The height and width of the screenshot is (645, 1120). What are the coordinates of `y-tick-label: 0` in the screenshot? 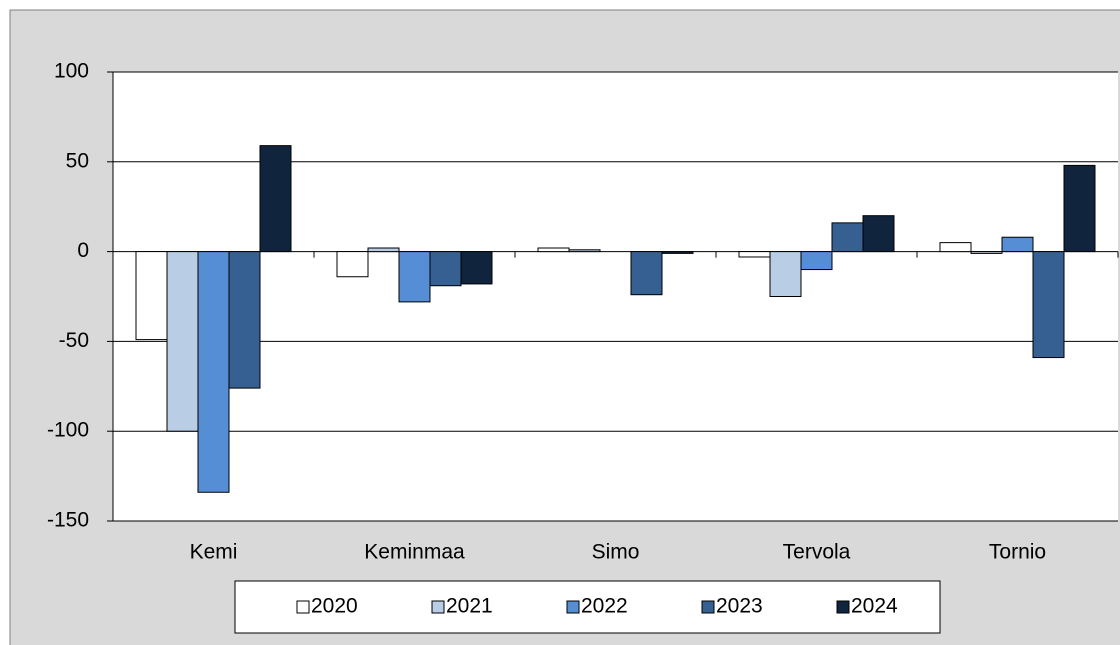 It's located at (83, 250).